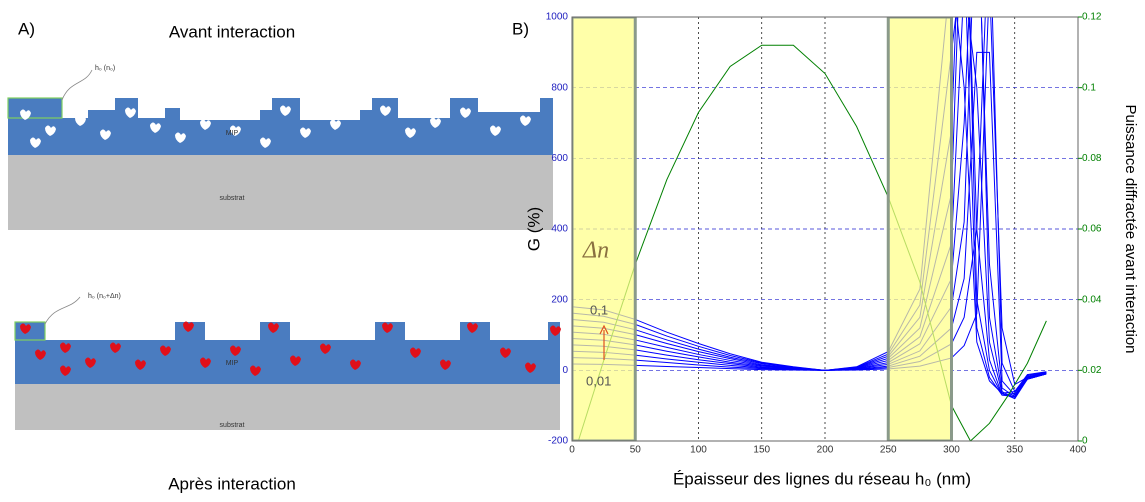 The image size is (1145, 502). Describe the element at coordinates (558, 441) in the screenshot. I see `y-tick-label: -200` at that location.